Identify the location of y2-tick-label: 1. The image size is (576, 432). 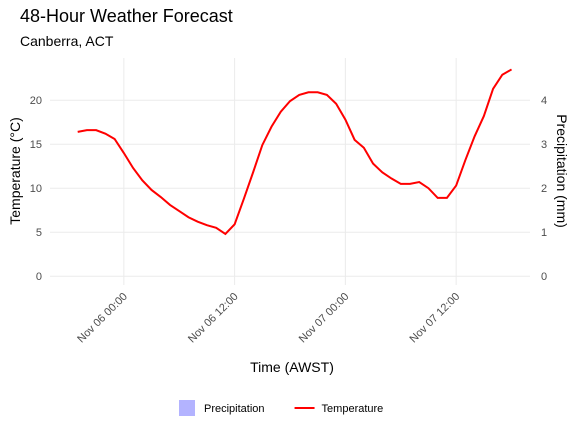
(544, 233).